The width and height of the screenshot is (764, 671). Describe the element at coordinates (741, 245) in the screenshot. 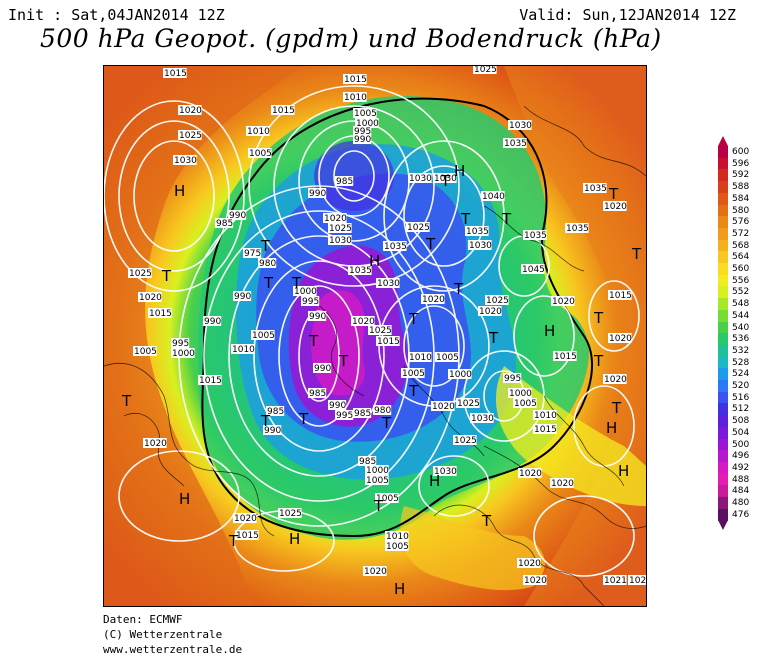

I see `legend-level: 568` at that location.